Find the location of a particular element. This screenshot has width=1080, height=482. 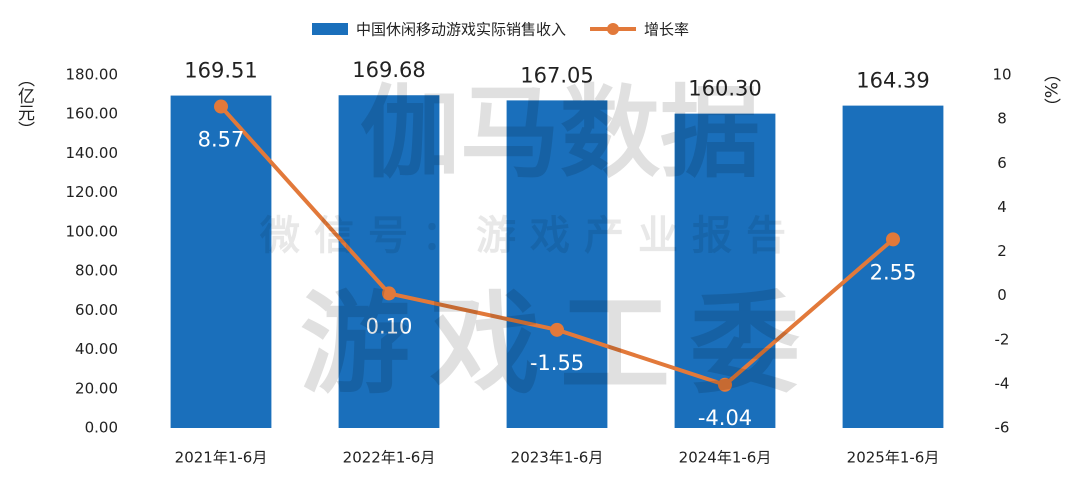

bar-value-label: 169.51 is located at coordinates (220, 71).